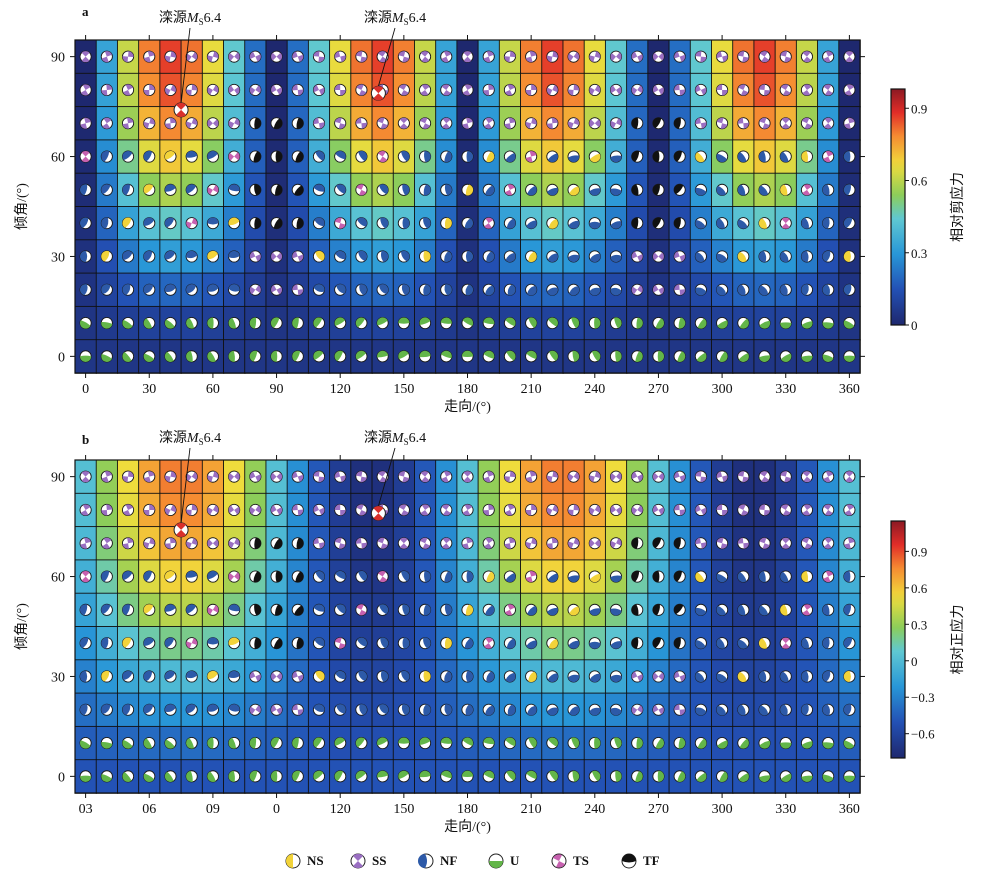 The width and height of the screenshot is (986, 877). What do you see at coordinates (640, 861) in the screenshot?
I see `legend-item-tf: TF` at bounding box center [640, 861].